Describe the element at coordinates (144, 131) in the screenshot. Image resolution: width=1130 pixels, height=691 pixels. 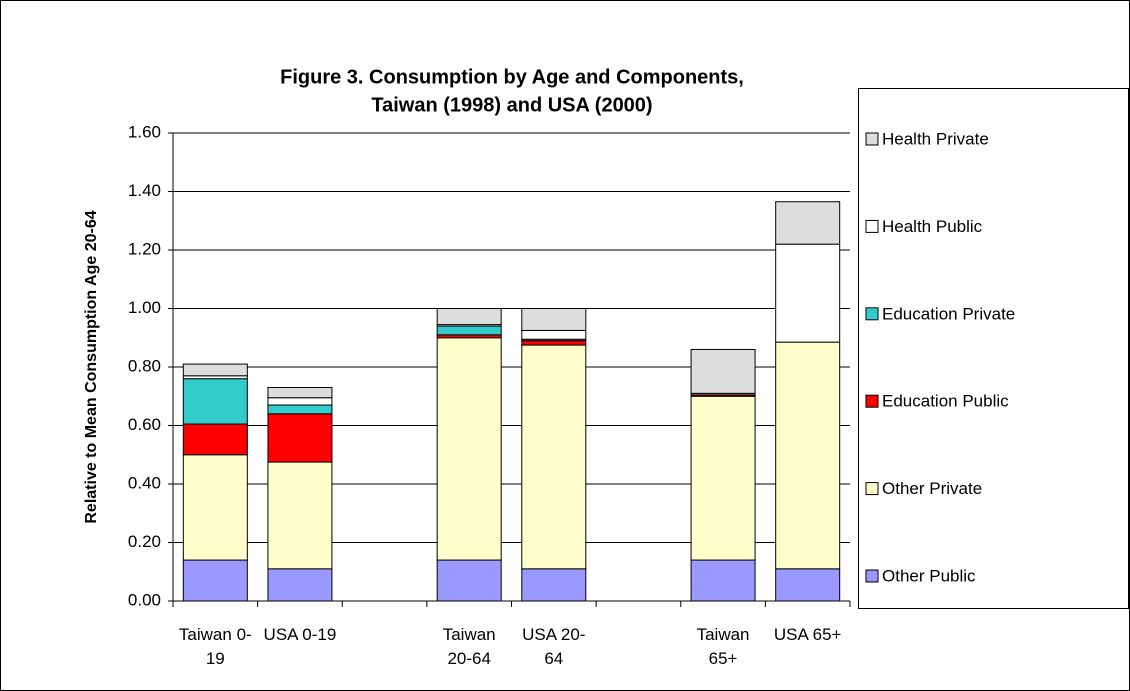
I see `y-tick-label: 1.60` at that location.